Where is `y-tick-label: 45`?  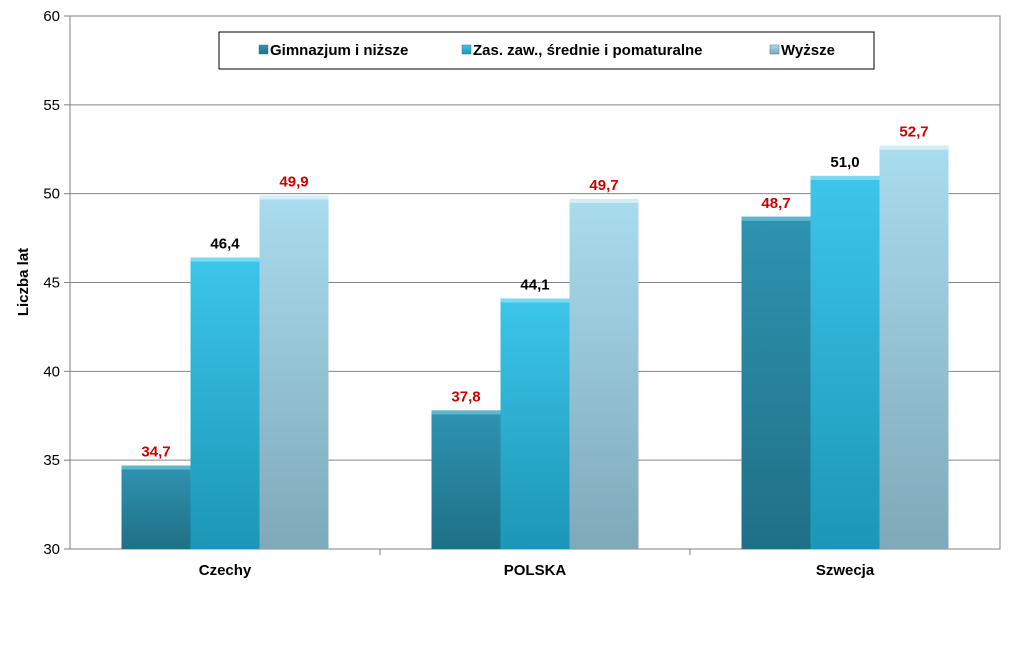 y-tick-label: 45 is located at coordinates (51, 283).